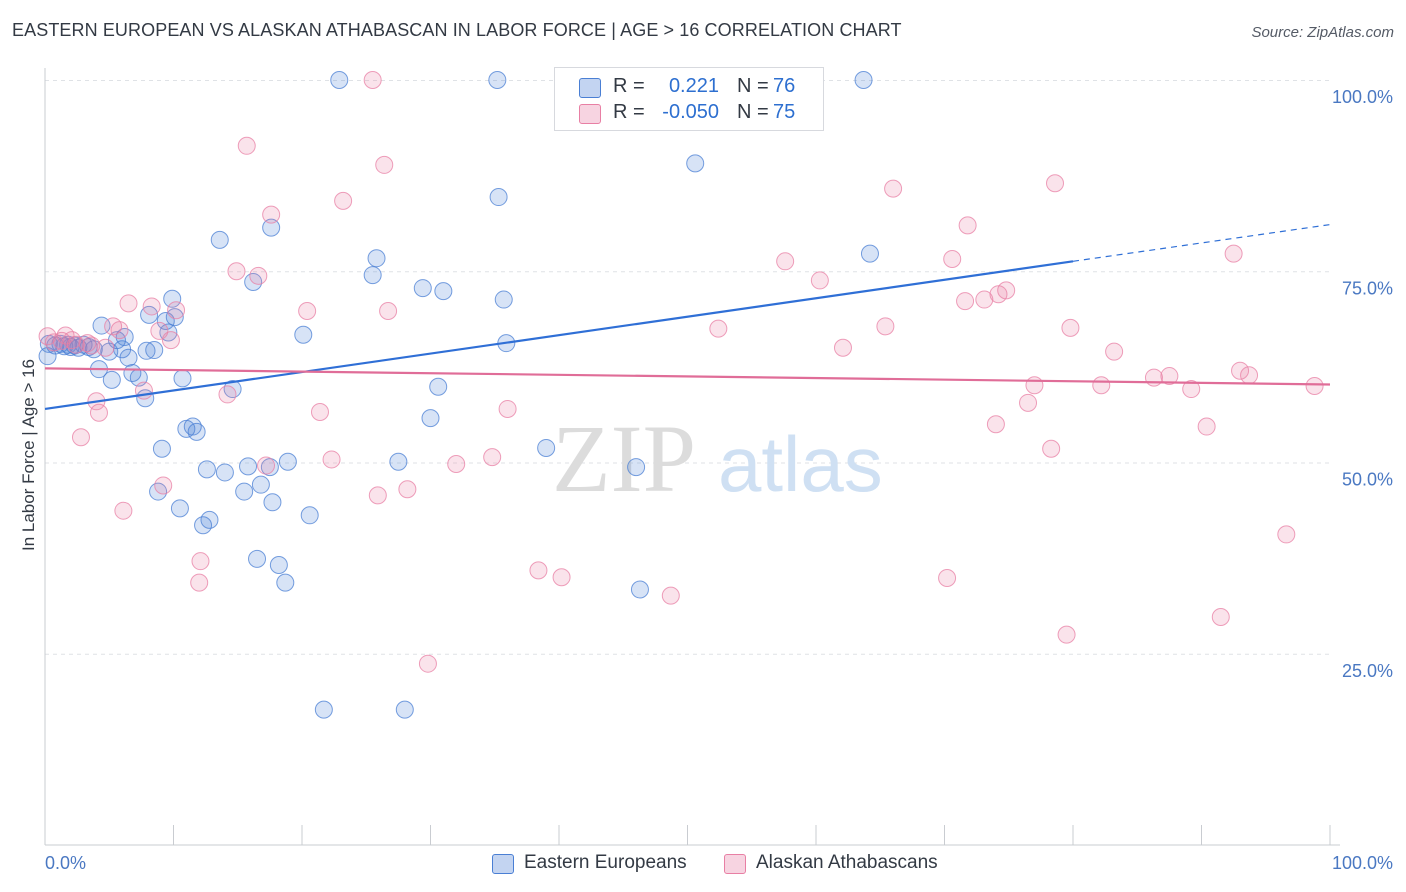 This screenshot has height=892, width=1406. Describe the element at coordinates (1362, 863) in the screenshot. I see `x-tick-label: 100.0%` at that location.